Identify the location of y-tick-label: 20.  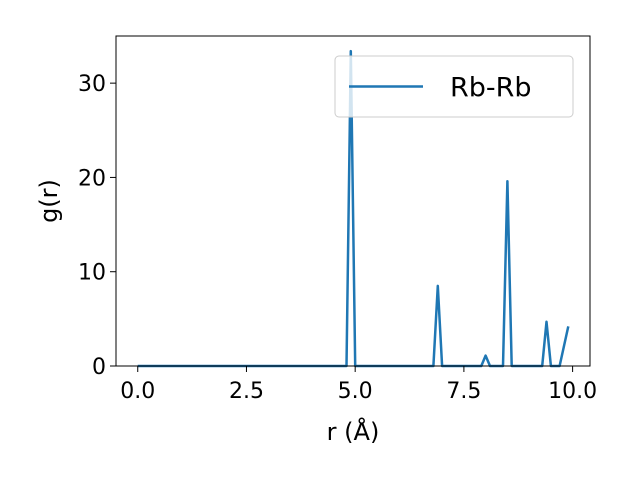
(92, 178).